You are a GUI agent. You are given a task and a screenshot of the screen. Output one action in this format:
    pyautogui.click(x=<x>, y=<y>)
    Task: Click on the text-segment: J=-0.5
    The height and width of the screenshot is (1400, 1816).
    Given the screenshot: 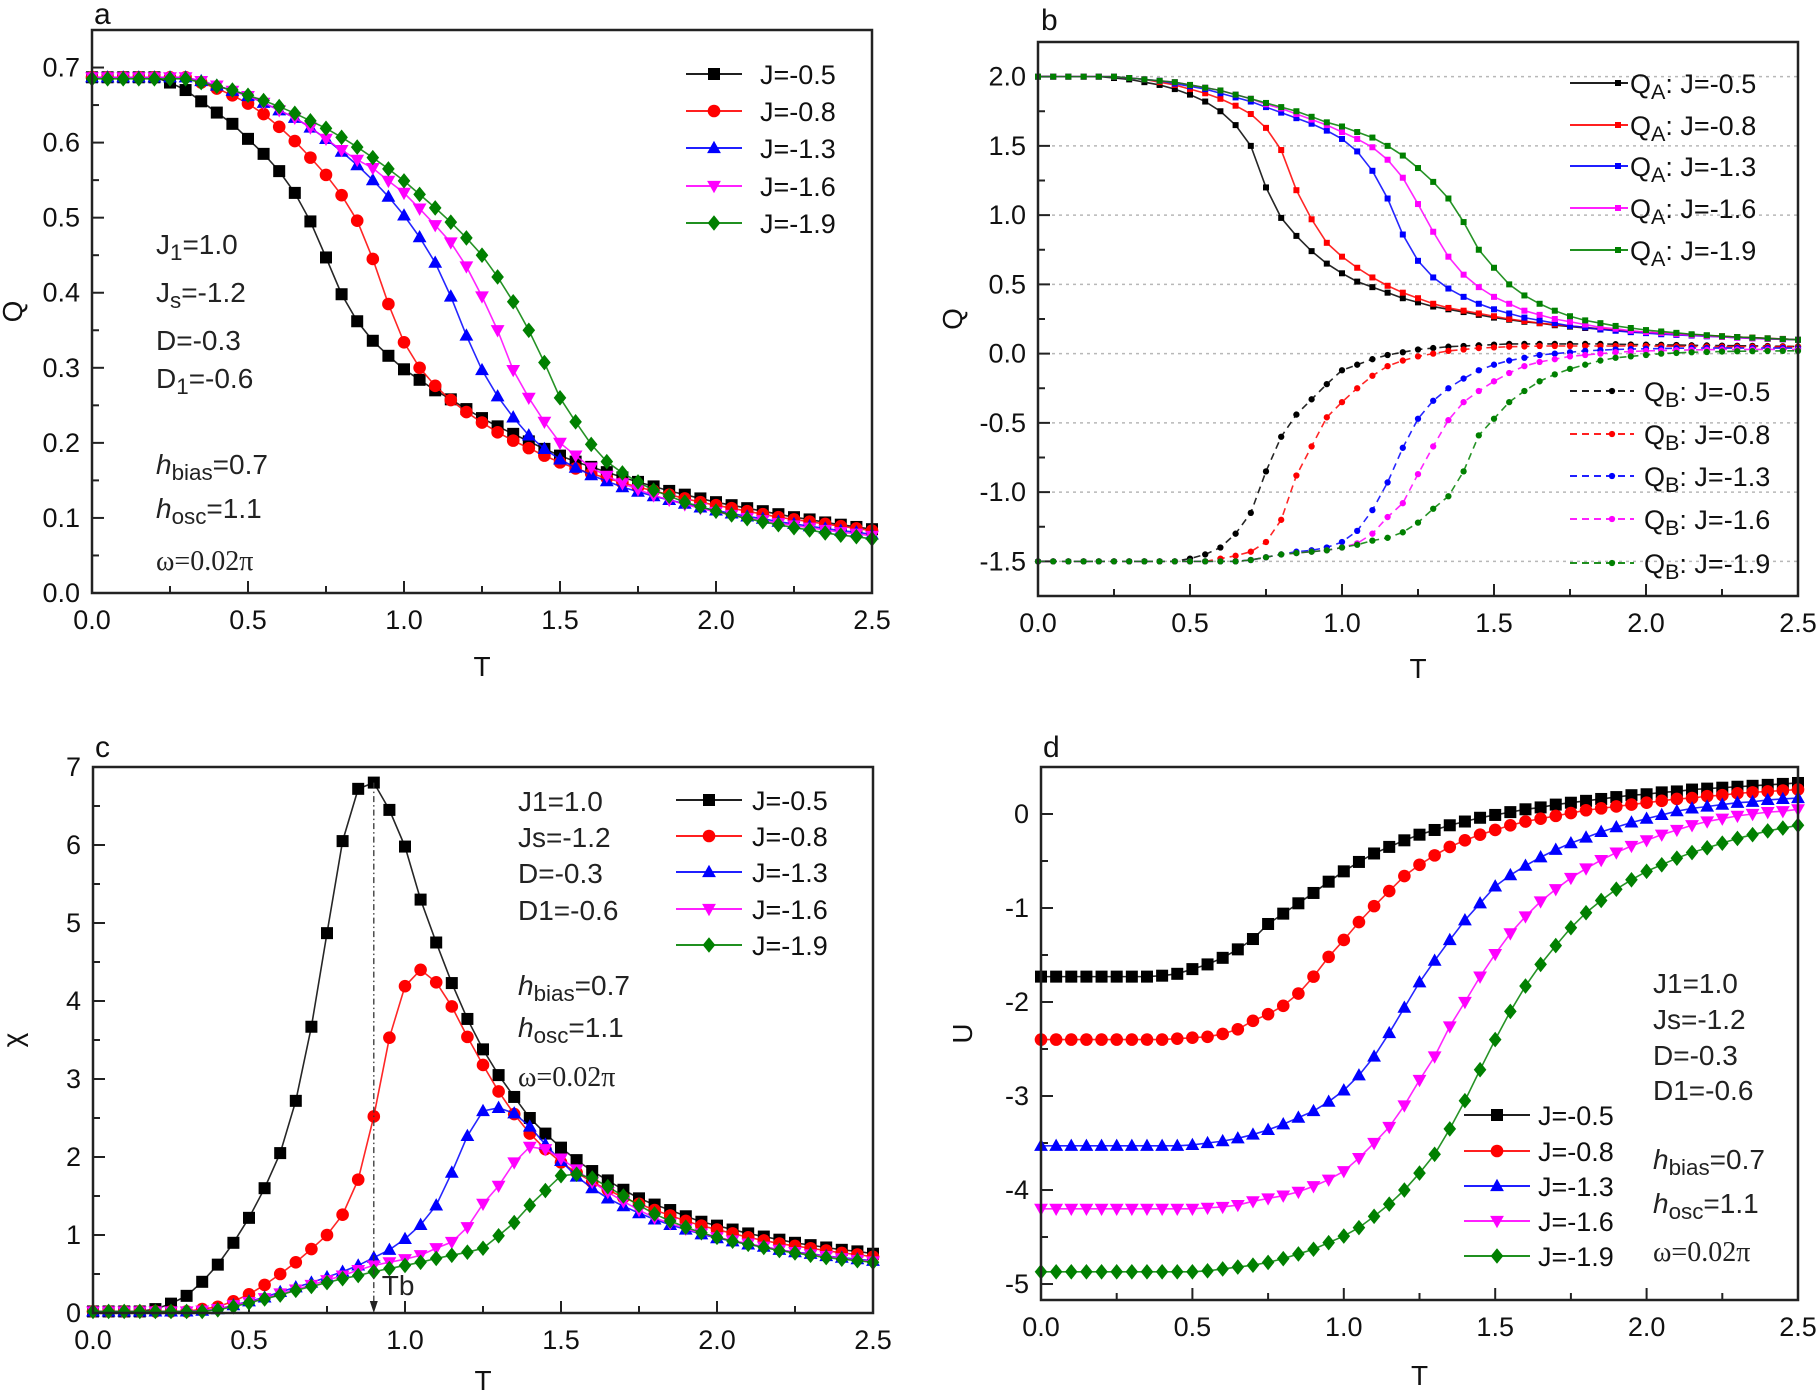 What is the action you would take?
    pyautogui.click(x=1576, y=1116)
    